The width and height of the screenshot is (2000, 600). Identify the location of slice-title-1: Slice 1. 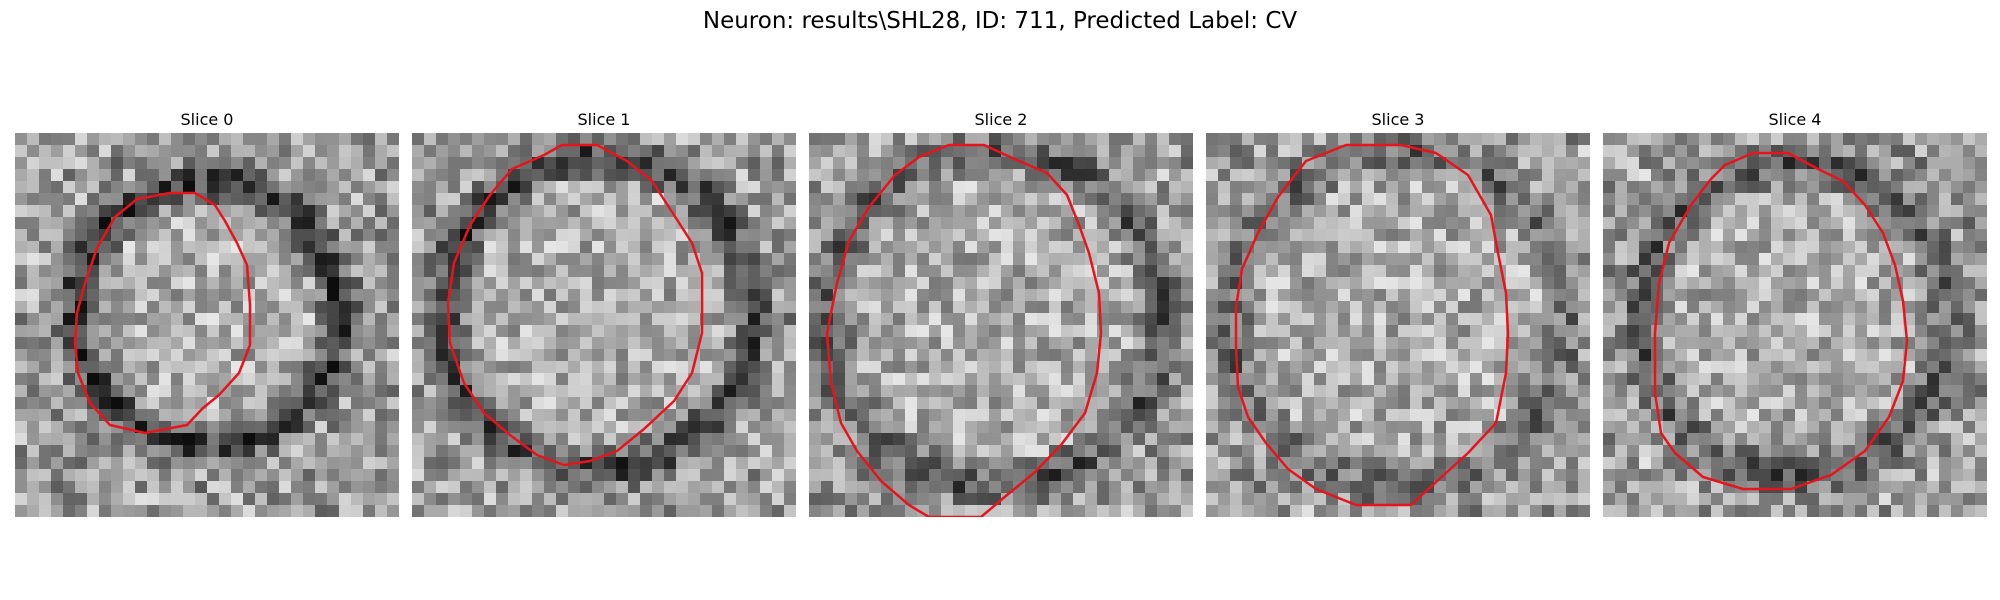
(604, 119).